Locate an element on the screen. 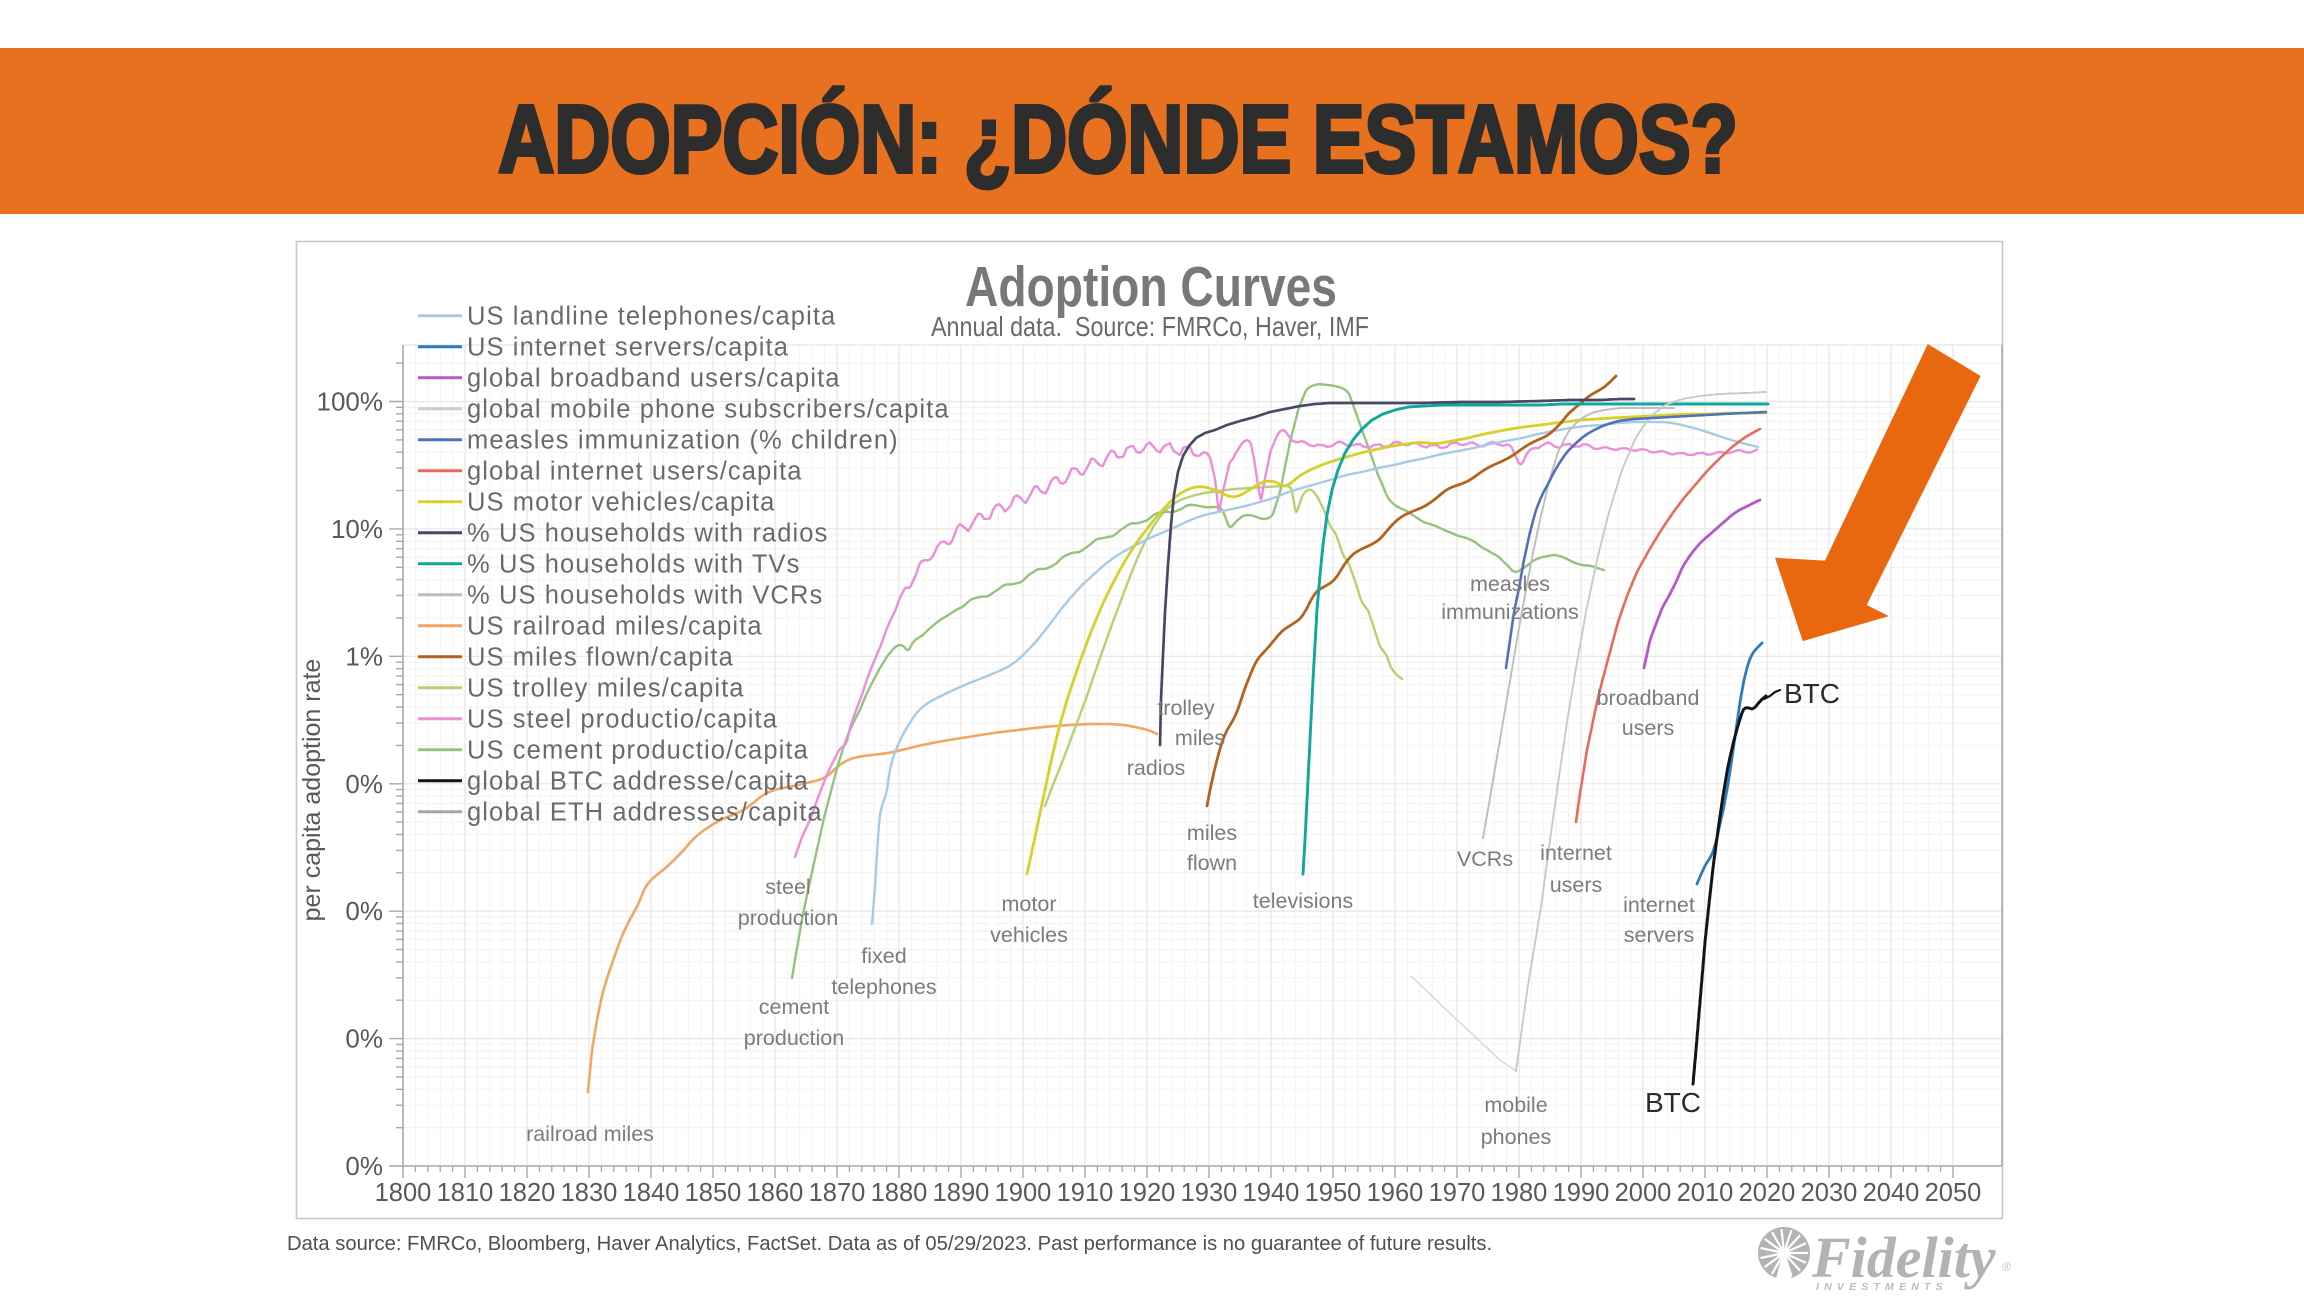 The height and width of the screenshot is (1296, 2304). svg-text: 2040 is located at coordinates (1891, 1193).